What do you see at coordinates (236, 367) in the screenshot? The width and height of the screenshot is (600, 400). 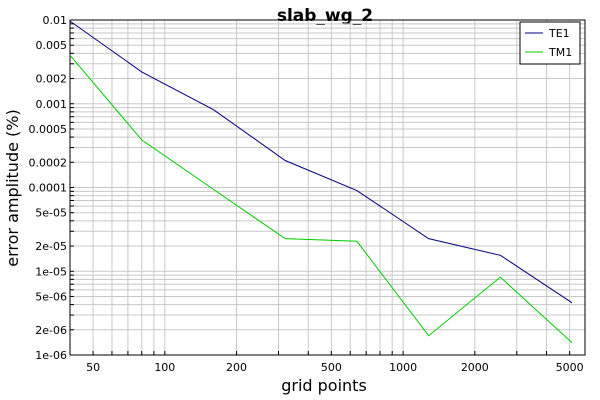 I see `x-tick-label: 200` at bounding box center [236, 367].